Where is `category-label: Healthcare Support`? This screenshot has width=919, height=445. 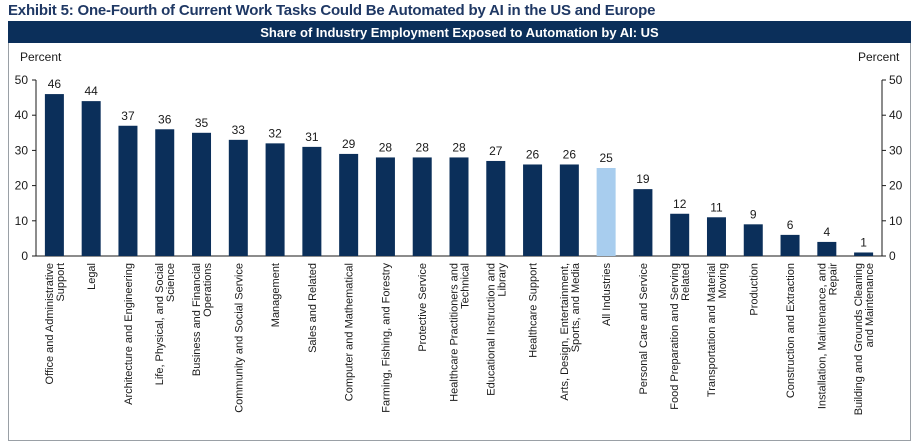
category-label: Healthcare Support is located at coordinates (534, 310).